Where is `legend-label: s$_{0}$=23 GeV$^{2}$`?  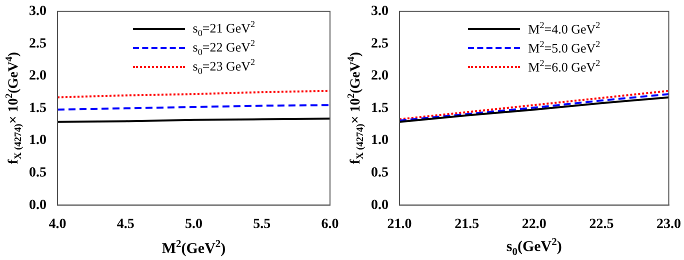 legend-label: s$_{0}$=23 GeV$^{2}$ is located at coordinates (224, 66).